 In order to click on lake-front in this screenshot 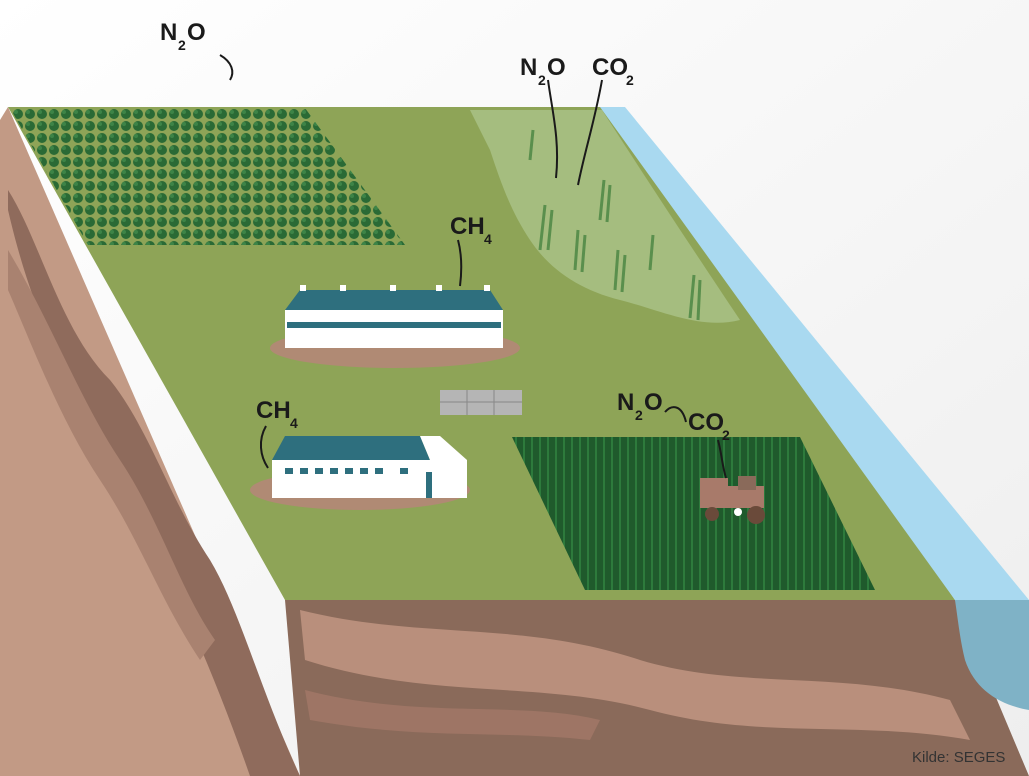, I will do `click(992, 655)`.